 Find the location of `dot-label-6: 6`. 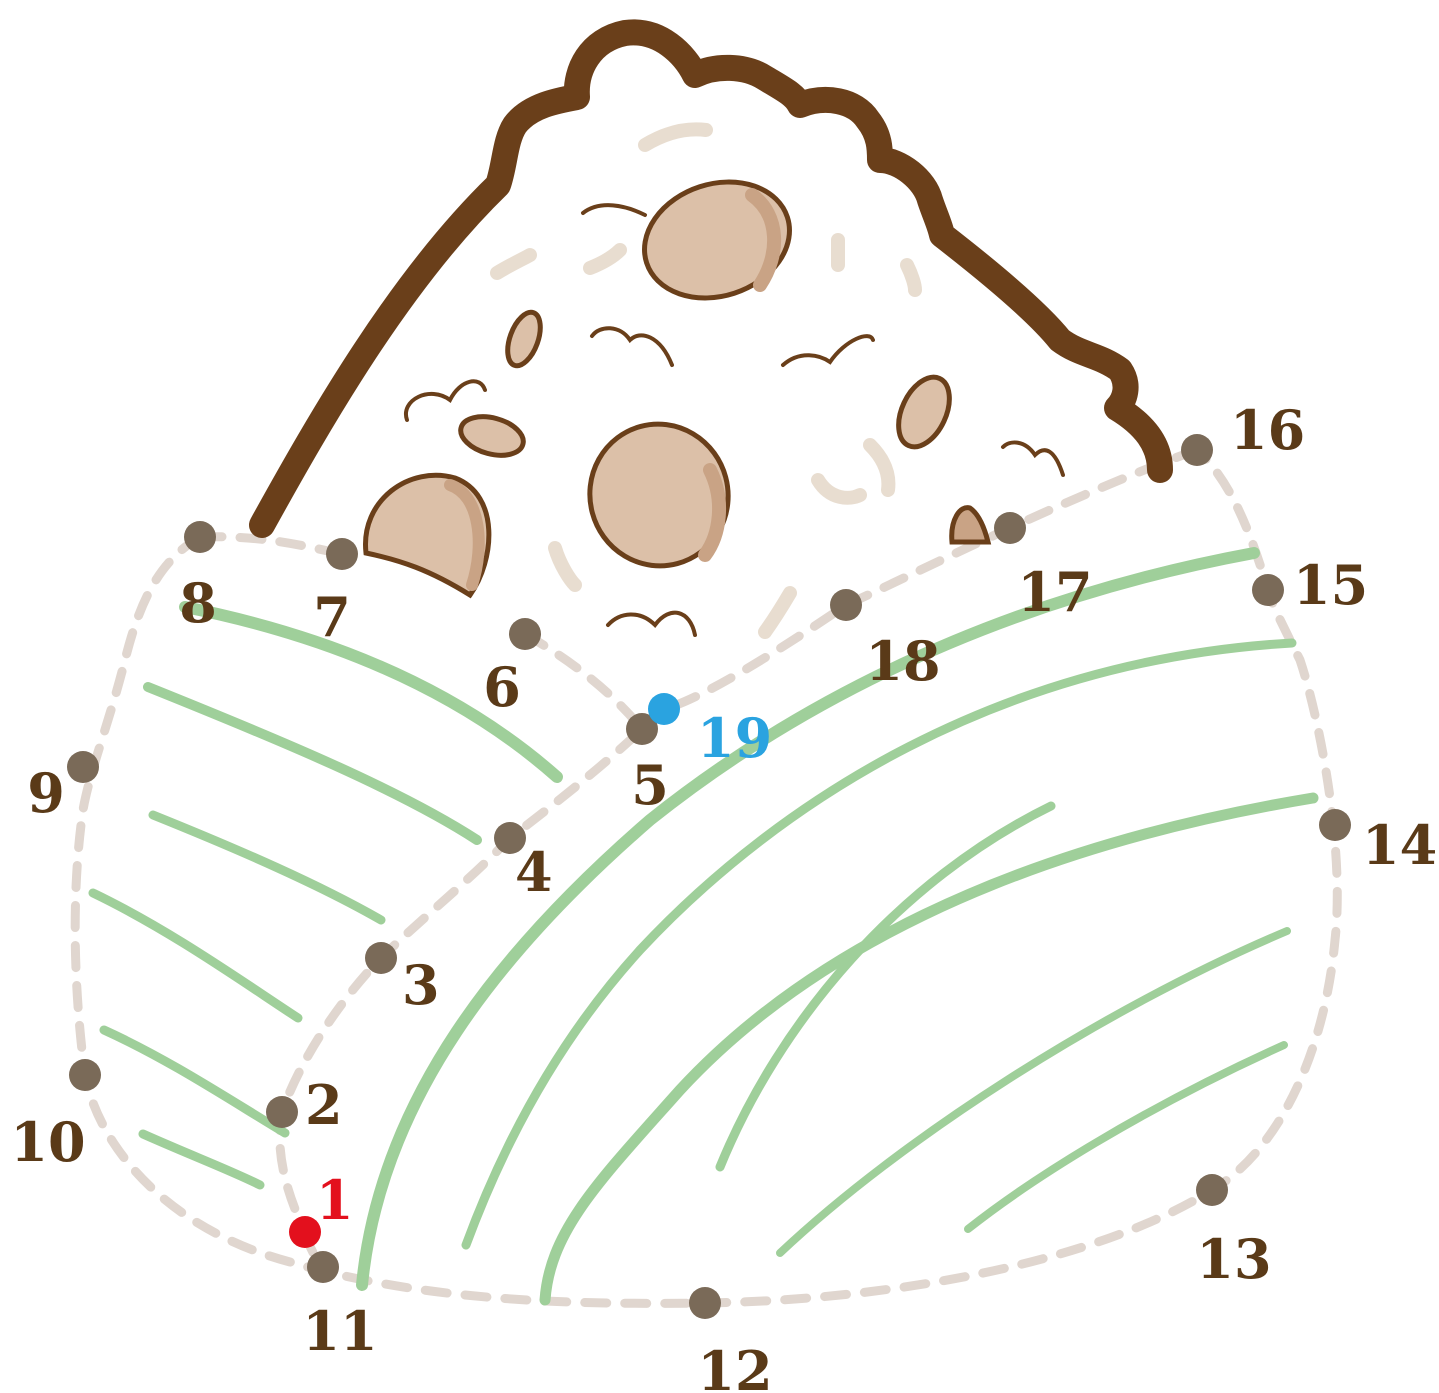

dot-label-6: 6 is located at coordinates (502, 687).